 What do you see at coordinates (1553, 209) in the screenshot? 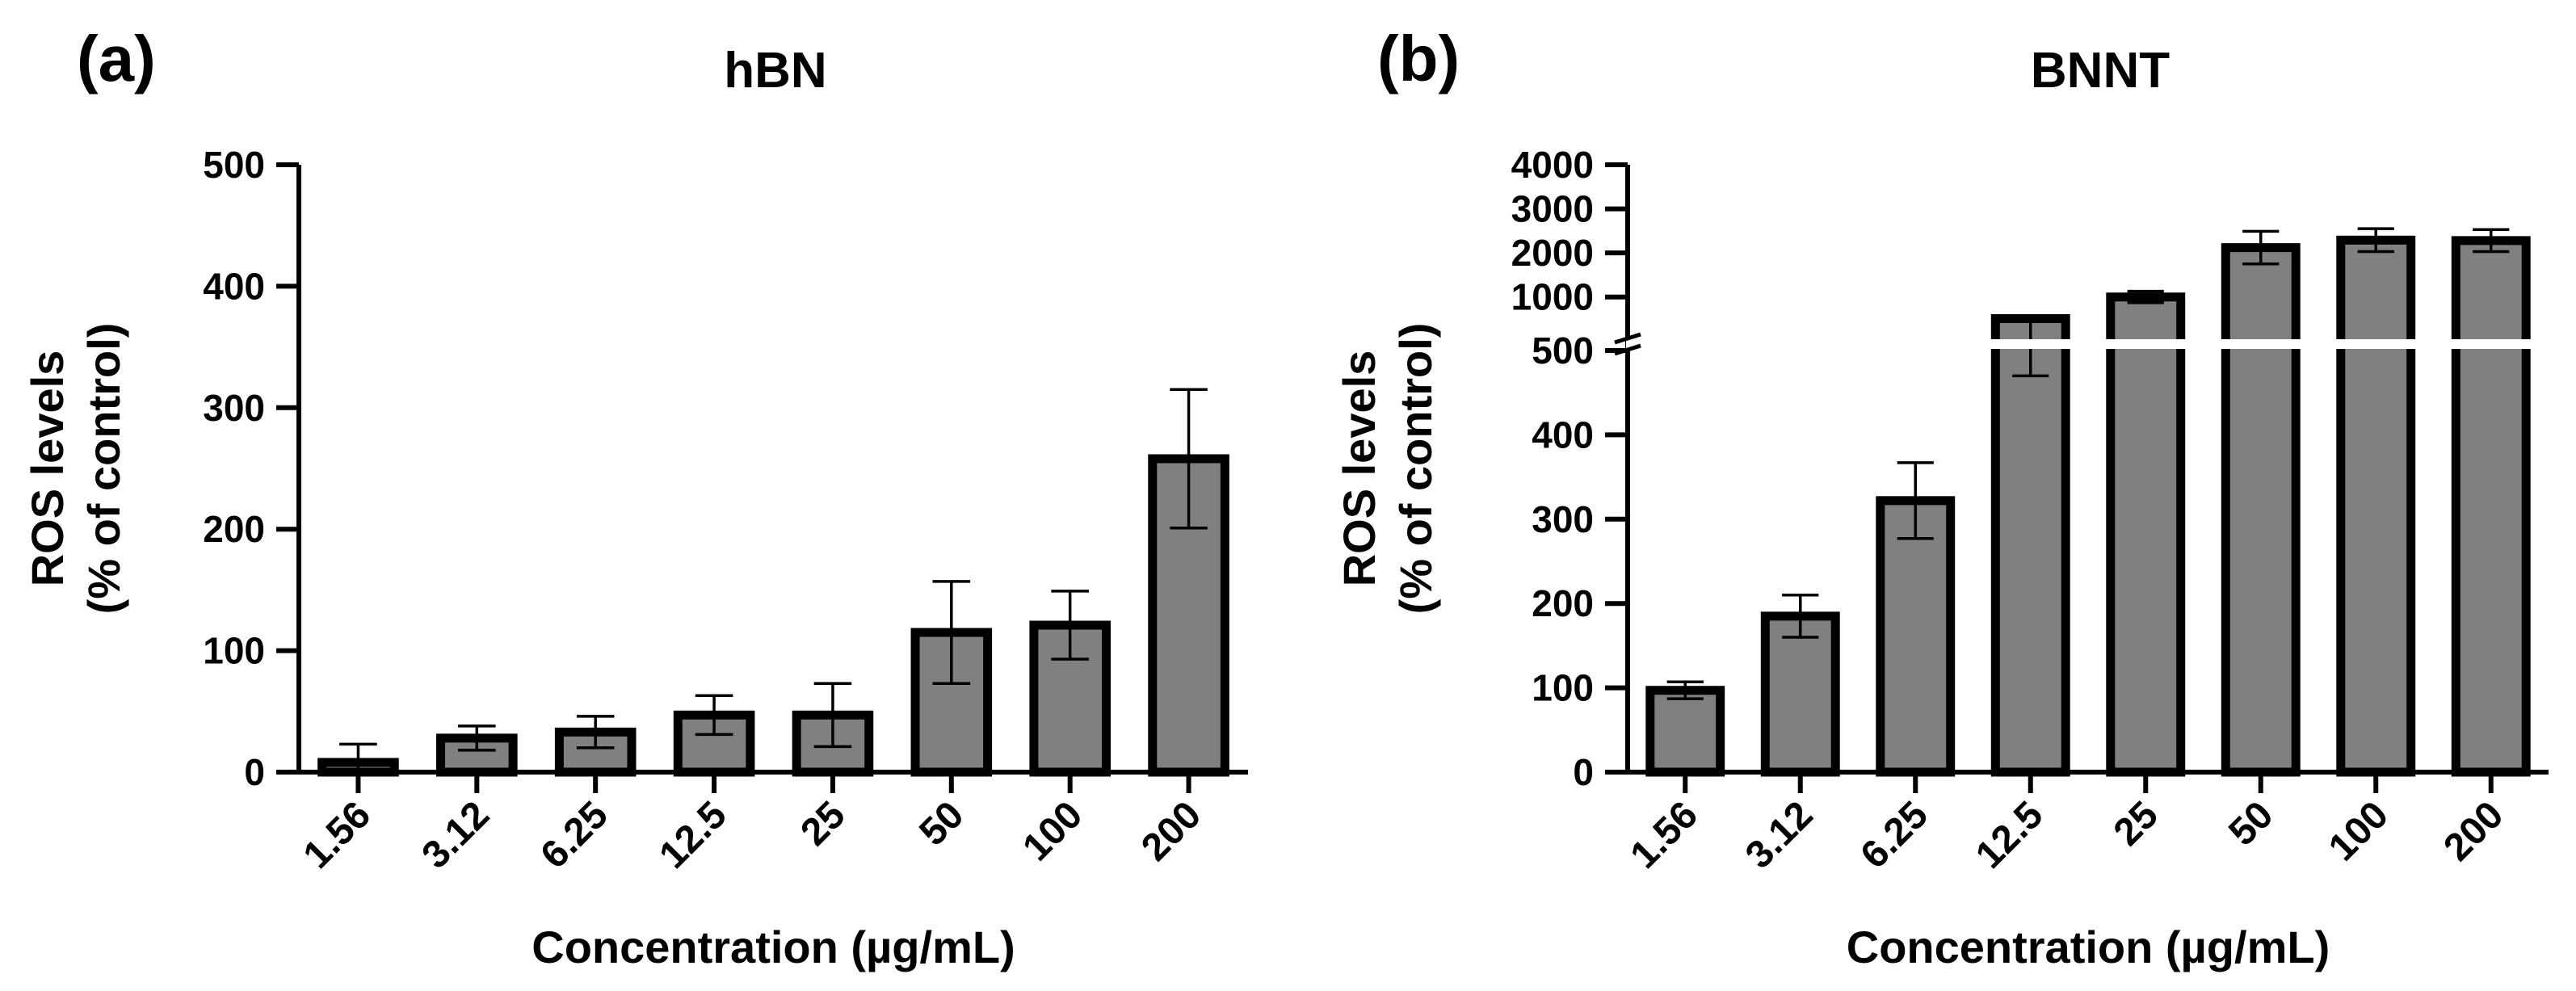
I see `y-tick-label: 3000` at bounding box center [1553, 209].